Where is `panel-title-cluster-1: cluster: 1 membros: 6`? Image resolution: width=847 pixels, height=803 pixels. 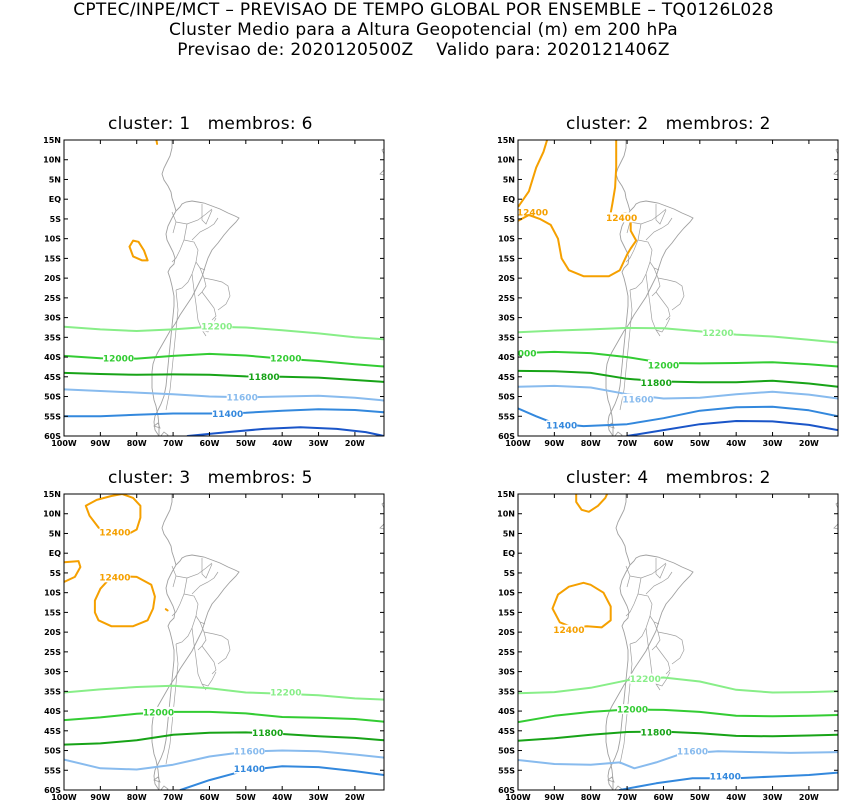 panel-title-cluster-1: cluster: 1 membros: 6 is located at coordinates (210, 124).